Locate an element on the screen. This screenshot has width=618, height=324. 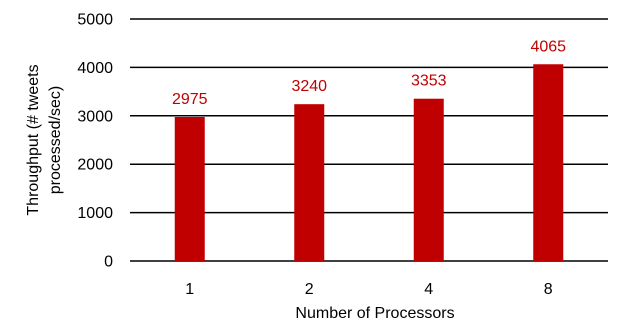
bar-data-labels: 2975 3240 3353 4065 is located at coordinates (369, 73).